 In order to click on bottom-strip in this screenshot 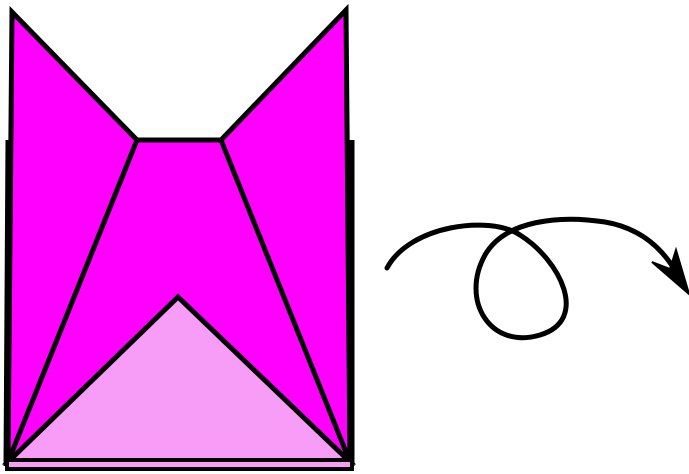, I will do `click(179, 464)`.